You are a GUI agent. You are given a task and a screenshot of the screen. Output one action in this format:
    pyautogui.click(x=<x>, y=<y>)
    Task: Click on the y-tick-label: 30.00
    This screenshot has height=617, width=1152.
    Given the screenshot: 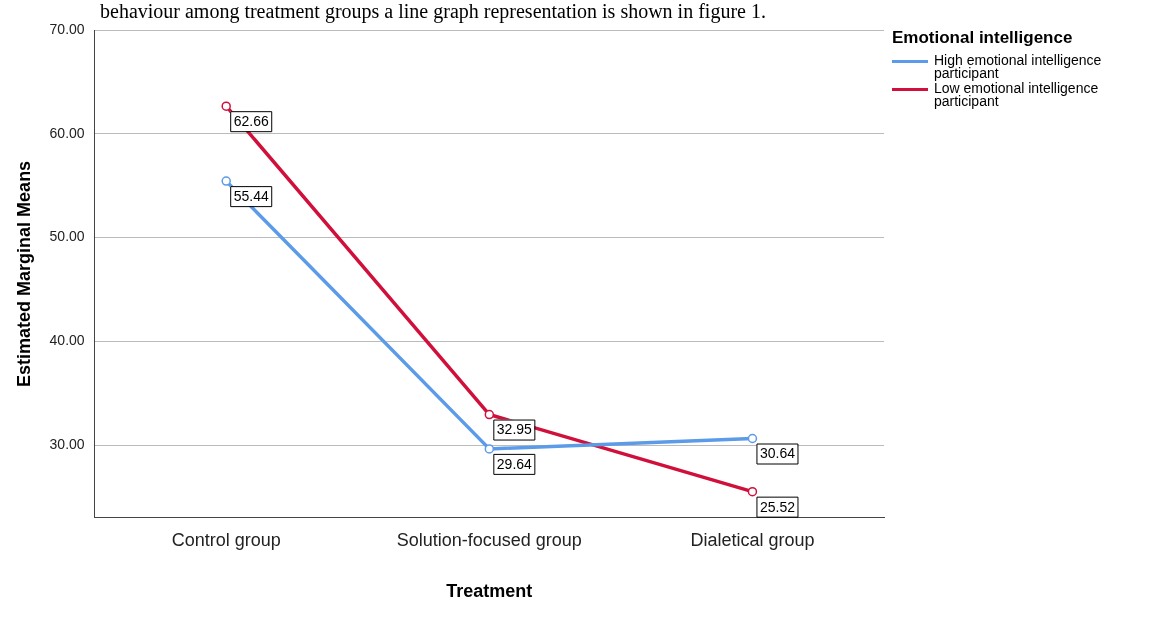 What is the action you would take?
    pyautogui.click(x=67, y=444)
    